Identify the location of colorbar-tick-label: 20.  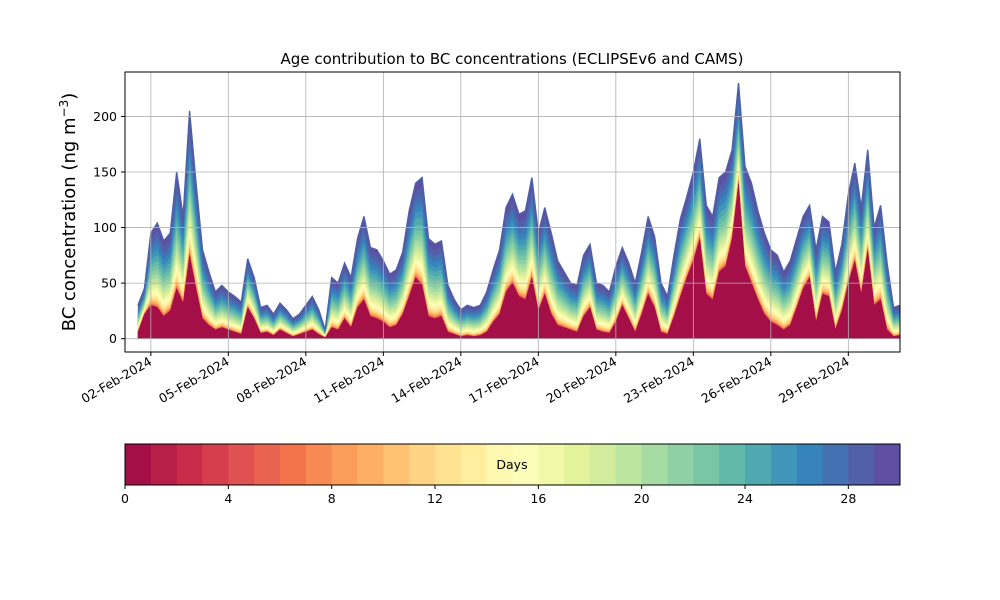
(642, 498).